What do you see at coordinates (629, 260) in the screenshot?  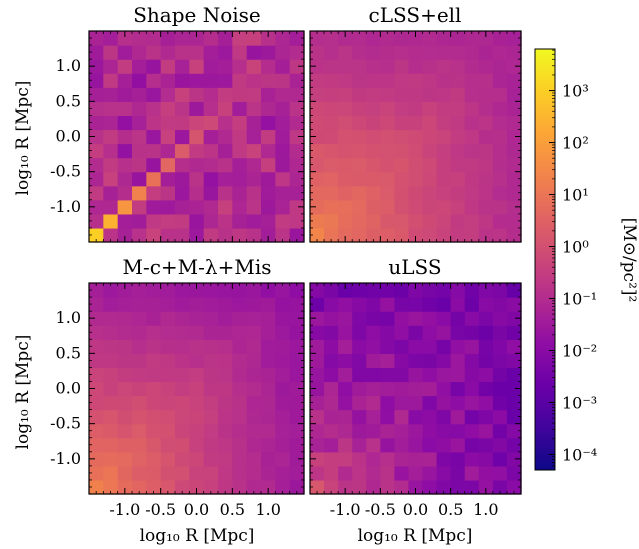 I see `colorbar-label: [M⊙/pc²]²` at bounding box center [629, 260].